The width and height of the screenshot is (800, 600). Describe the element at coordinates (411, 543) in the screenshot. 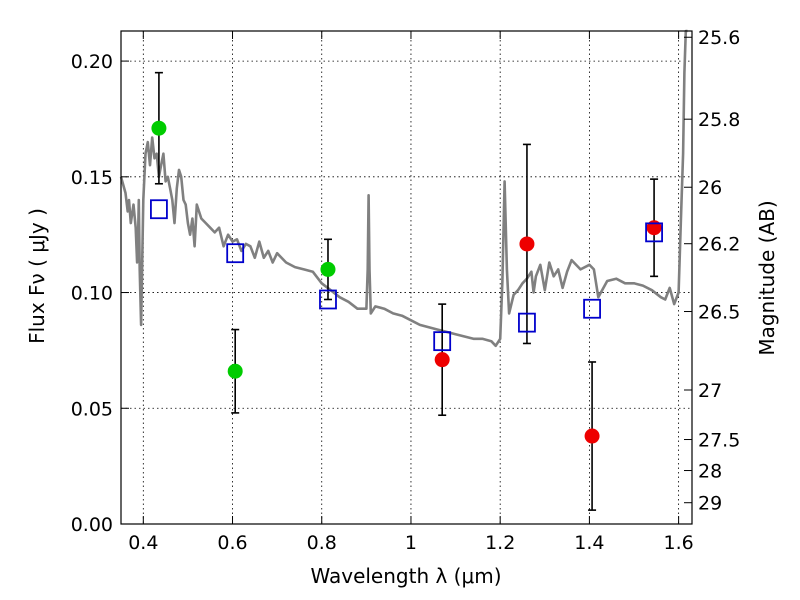

I see `x-tick-label: 1` at that location.